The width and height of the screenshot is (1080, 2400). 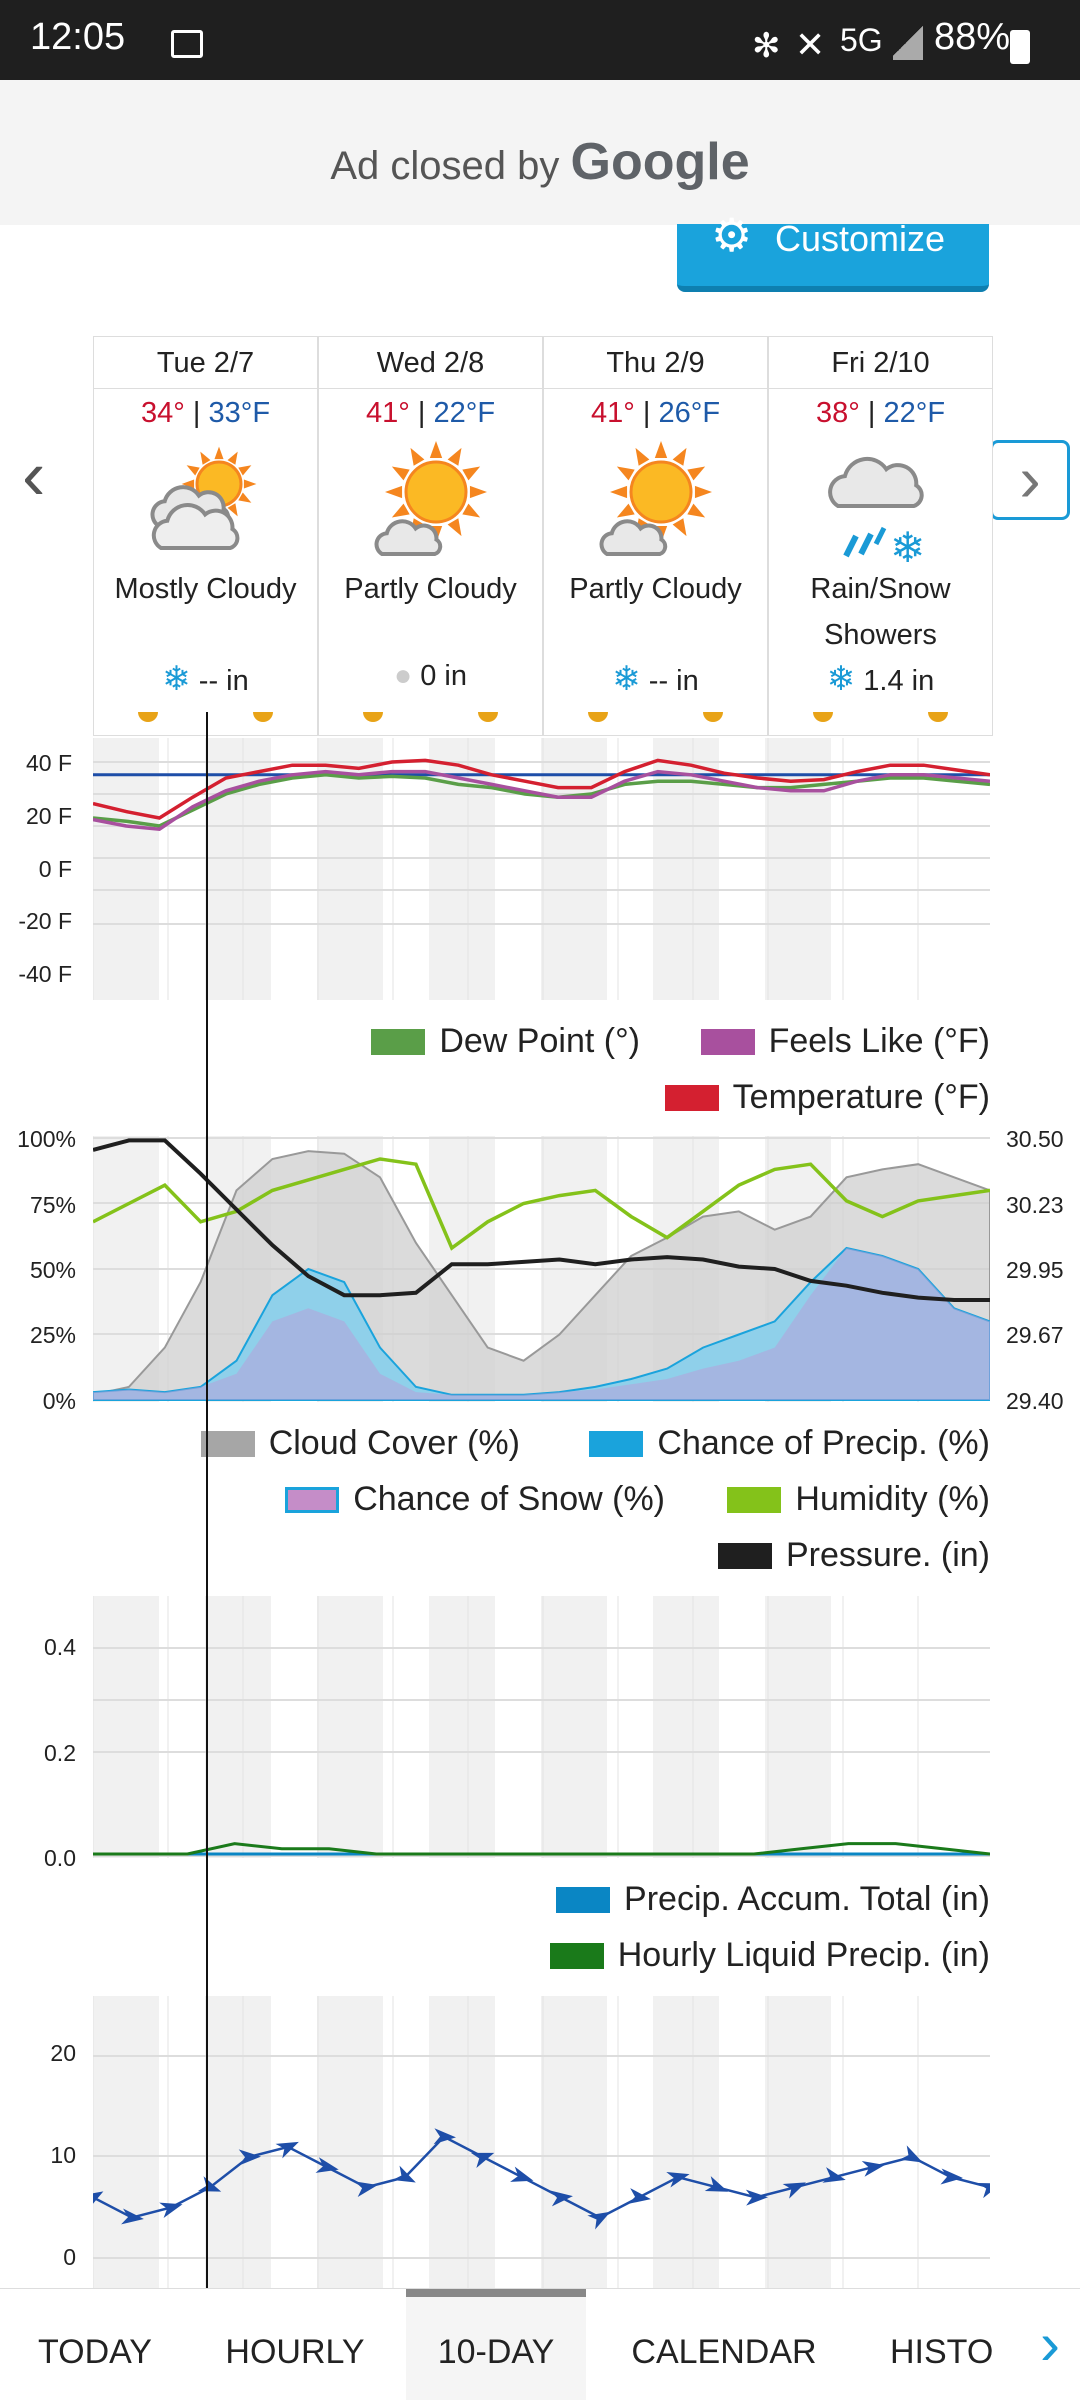 What do you see at coordinates (892, 1499) in the screenshot?
I see `legend-label: Humidity (%)` at bounding box center [892, 1499].